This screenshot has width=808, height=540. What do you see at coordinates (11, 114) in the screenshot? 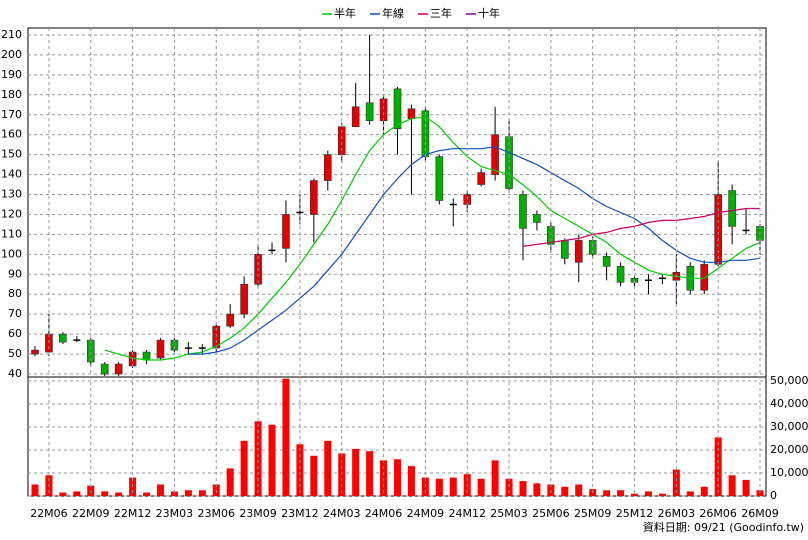
I see `y-tick-label: 170` at bounding box center [11, 114].